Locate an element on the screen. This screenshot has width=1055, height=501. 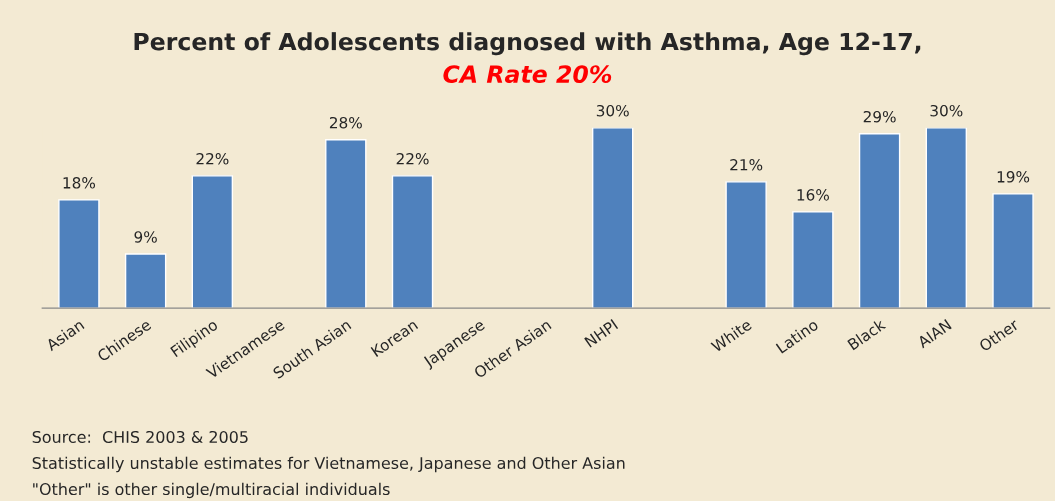
data-label: 16% is located at coordinates (813, 195).